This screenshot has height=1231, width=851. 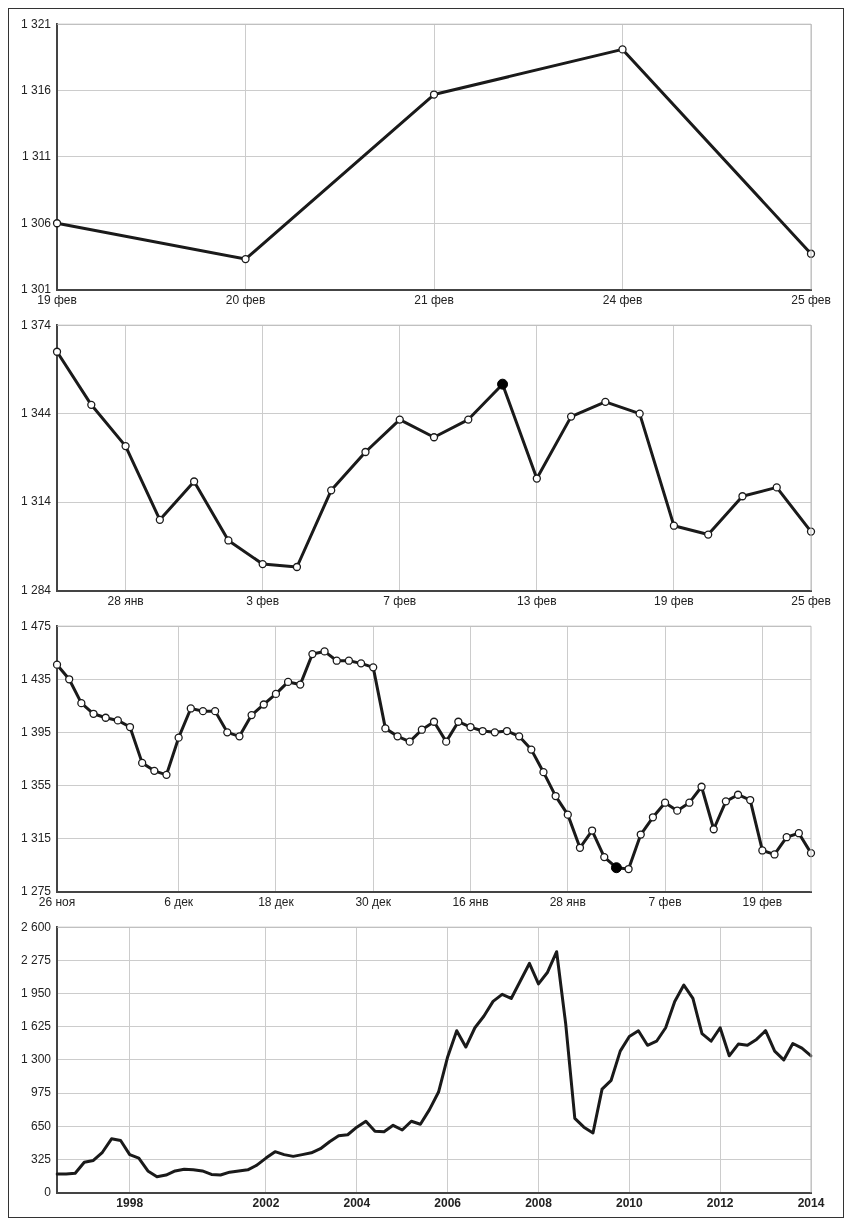 I want to click on x-tick-label: 1998, so click(x=130, y=1203).